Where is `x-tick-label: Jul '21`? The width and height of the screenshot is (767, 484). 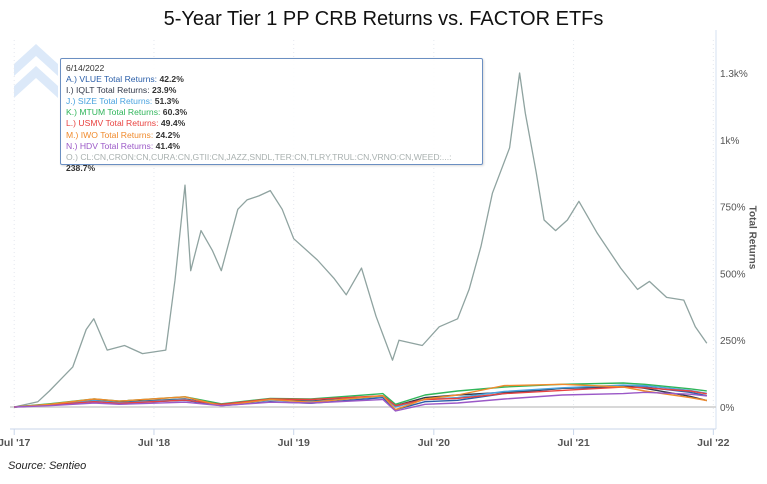 x-tick-label: Jul '21 is located at coordinates (573, 443).